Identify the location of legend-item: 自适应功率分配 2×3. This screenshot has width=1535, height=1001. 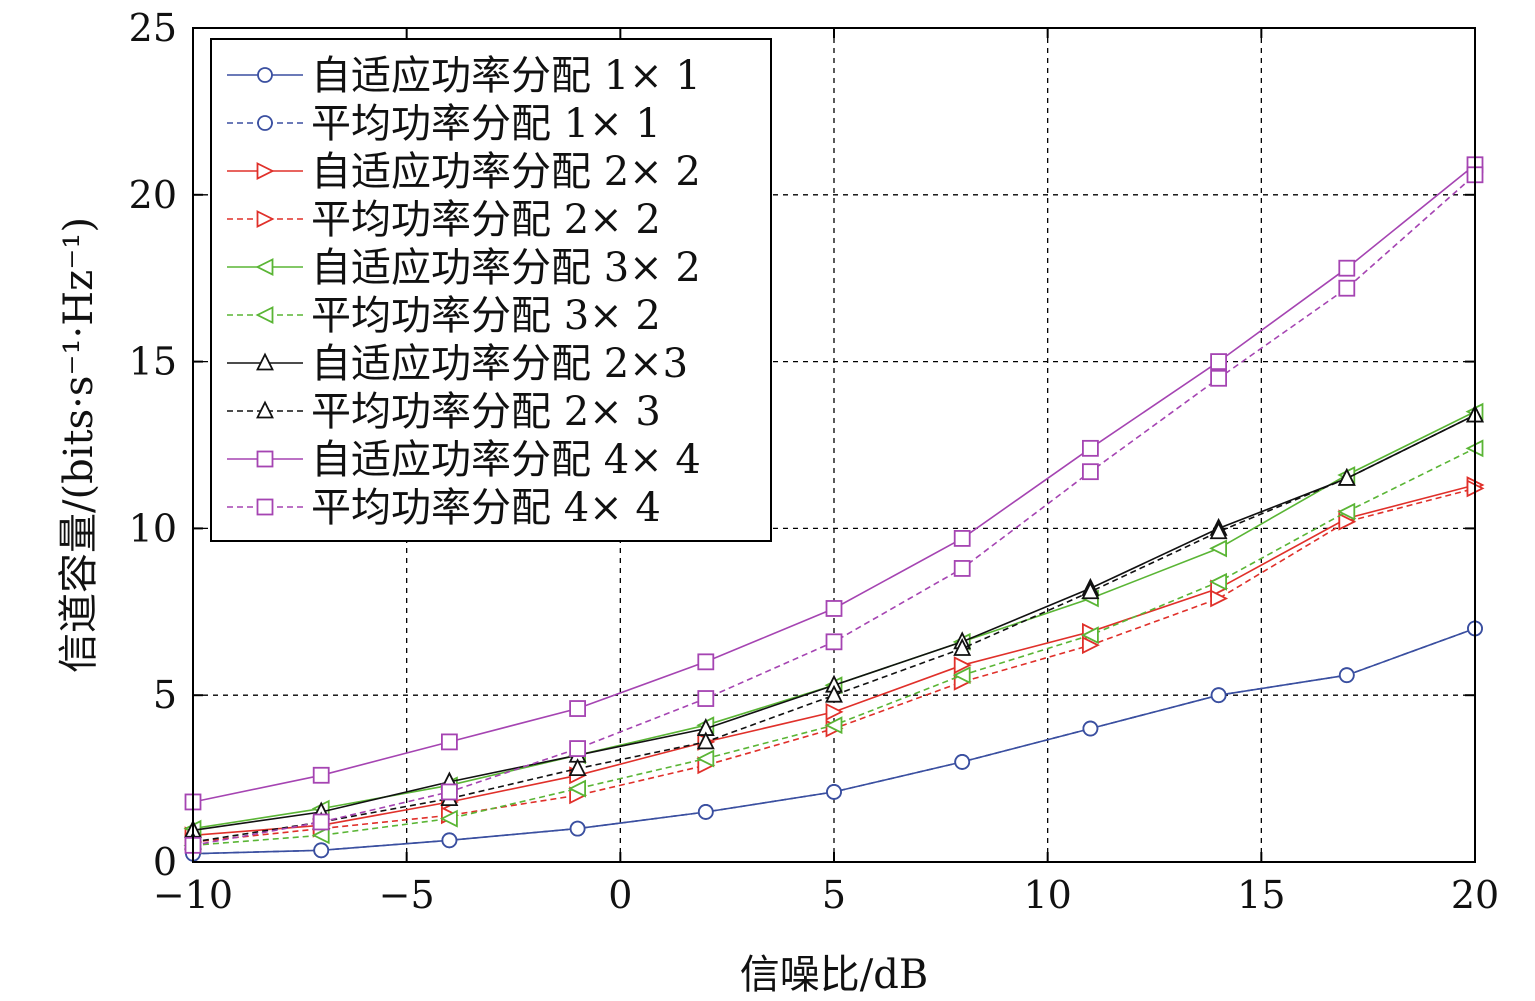
(457, 364).